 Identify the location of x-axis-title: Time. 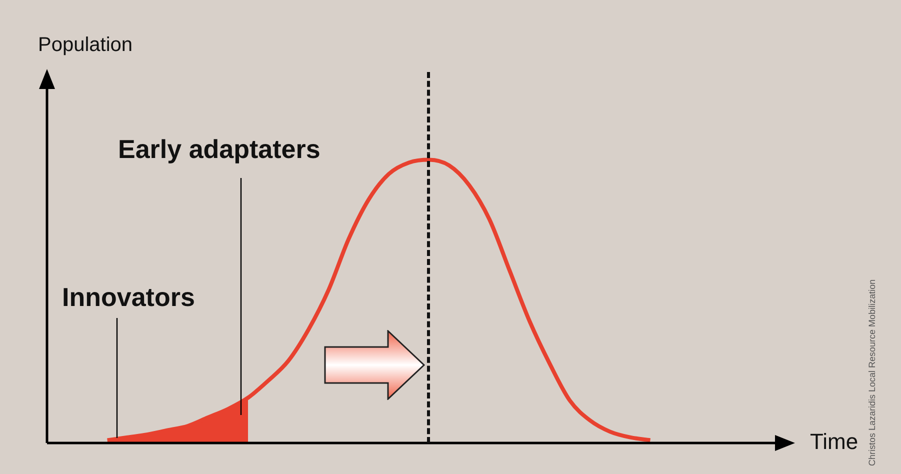
(834, 442).